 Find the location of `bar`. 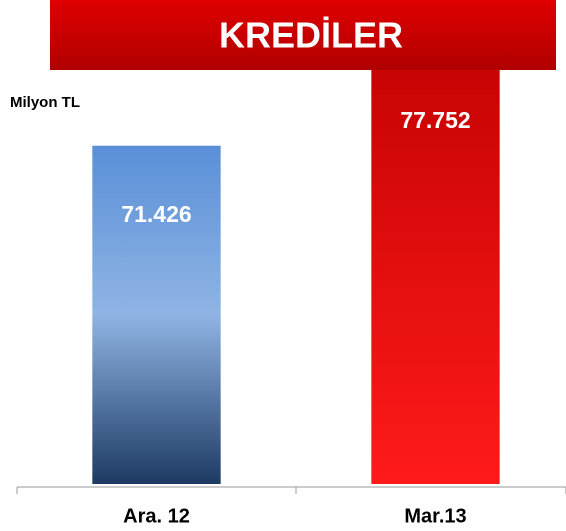

bar is located at coordinates (156, 315).